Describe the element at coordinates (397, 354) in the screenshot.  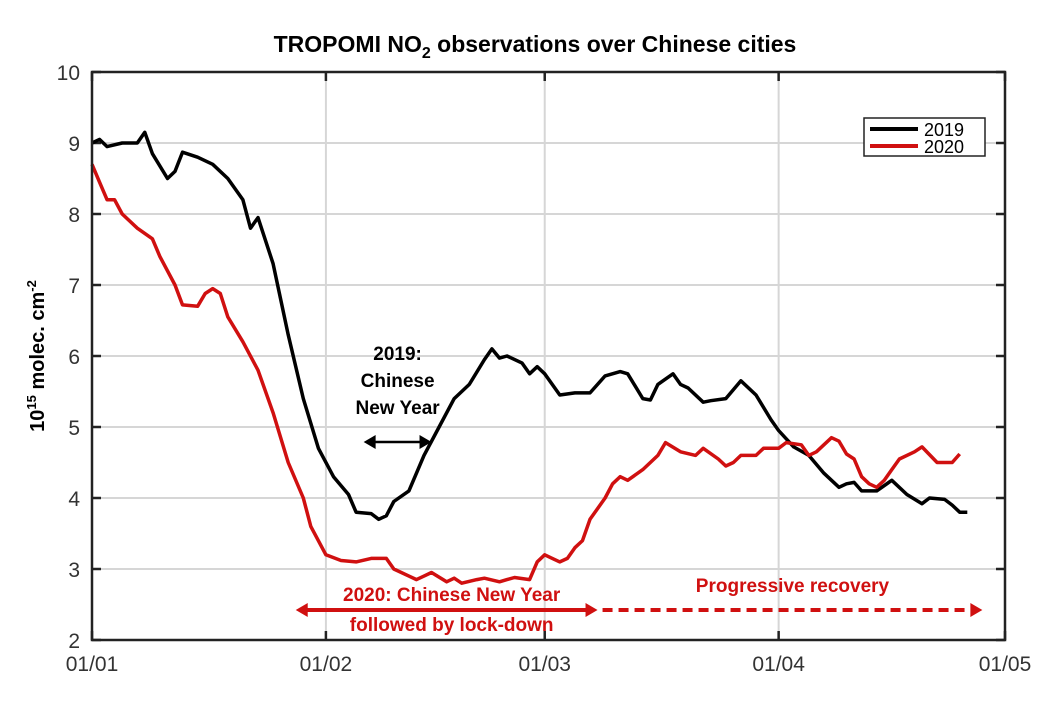
I see `annotation-2019-cny-line: 2019:` at that location.